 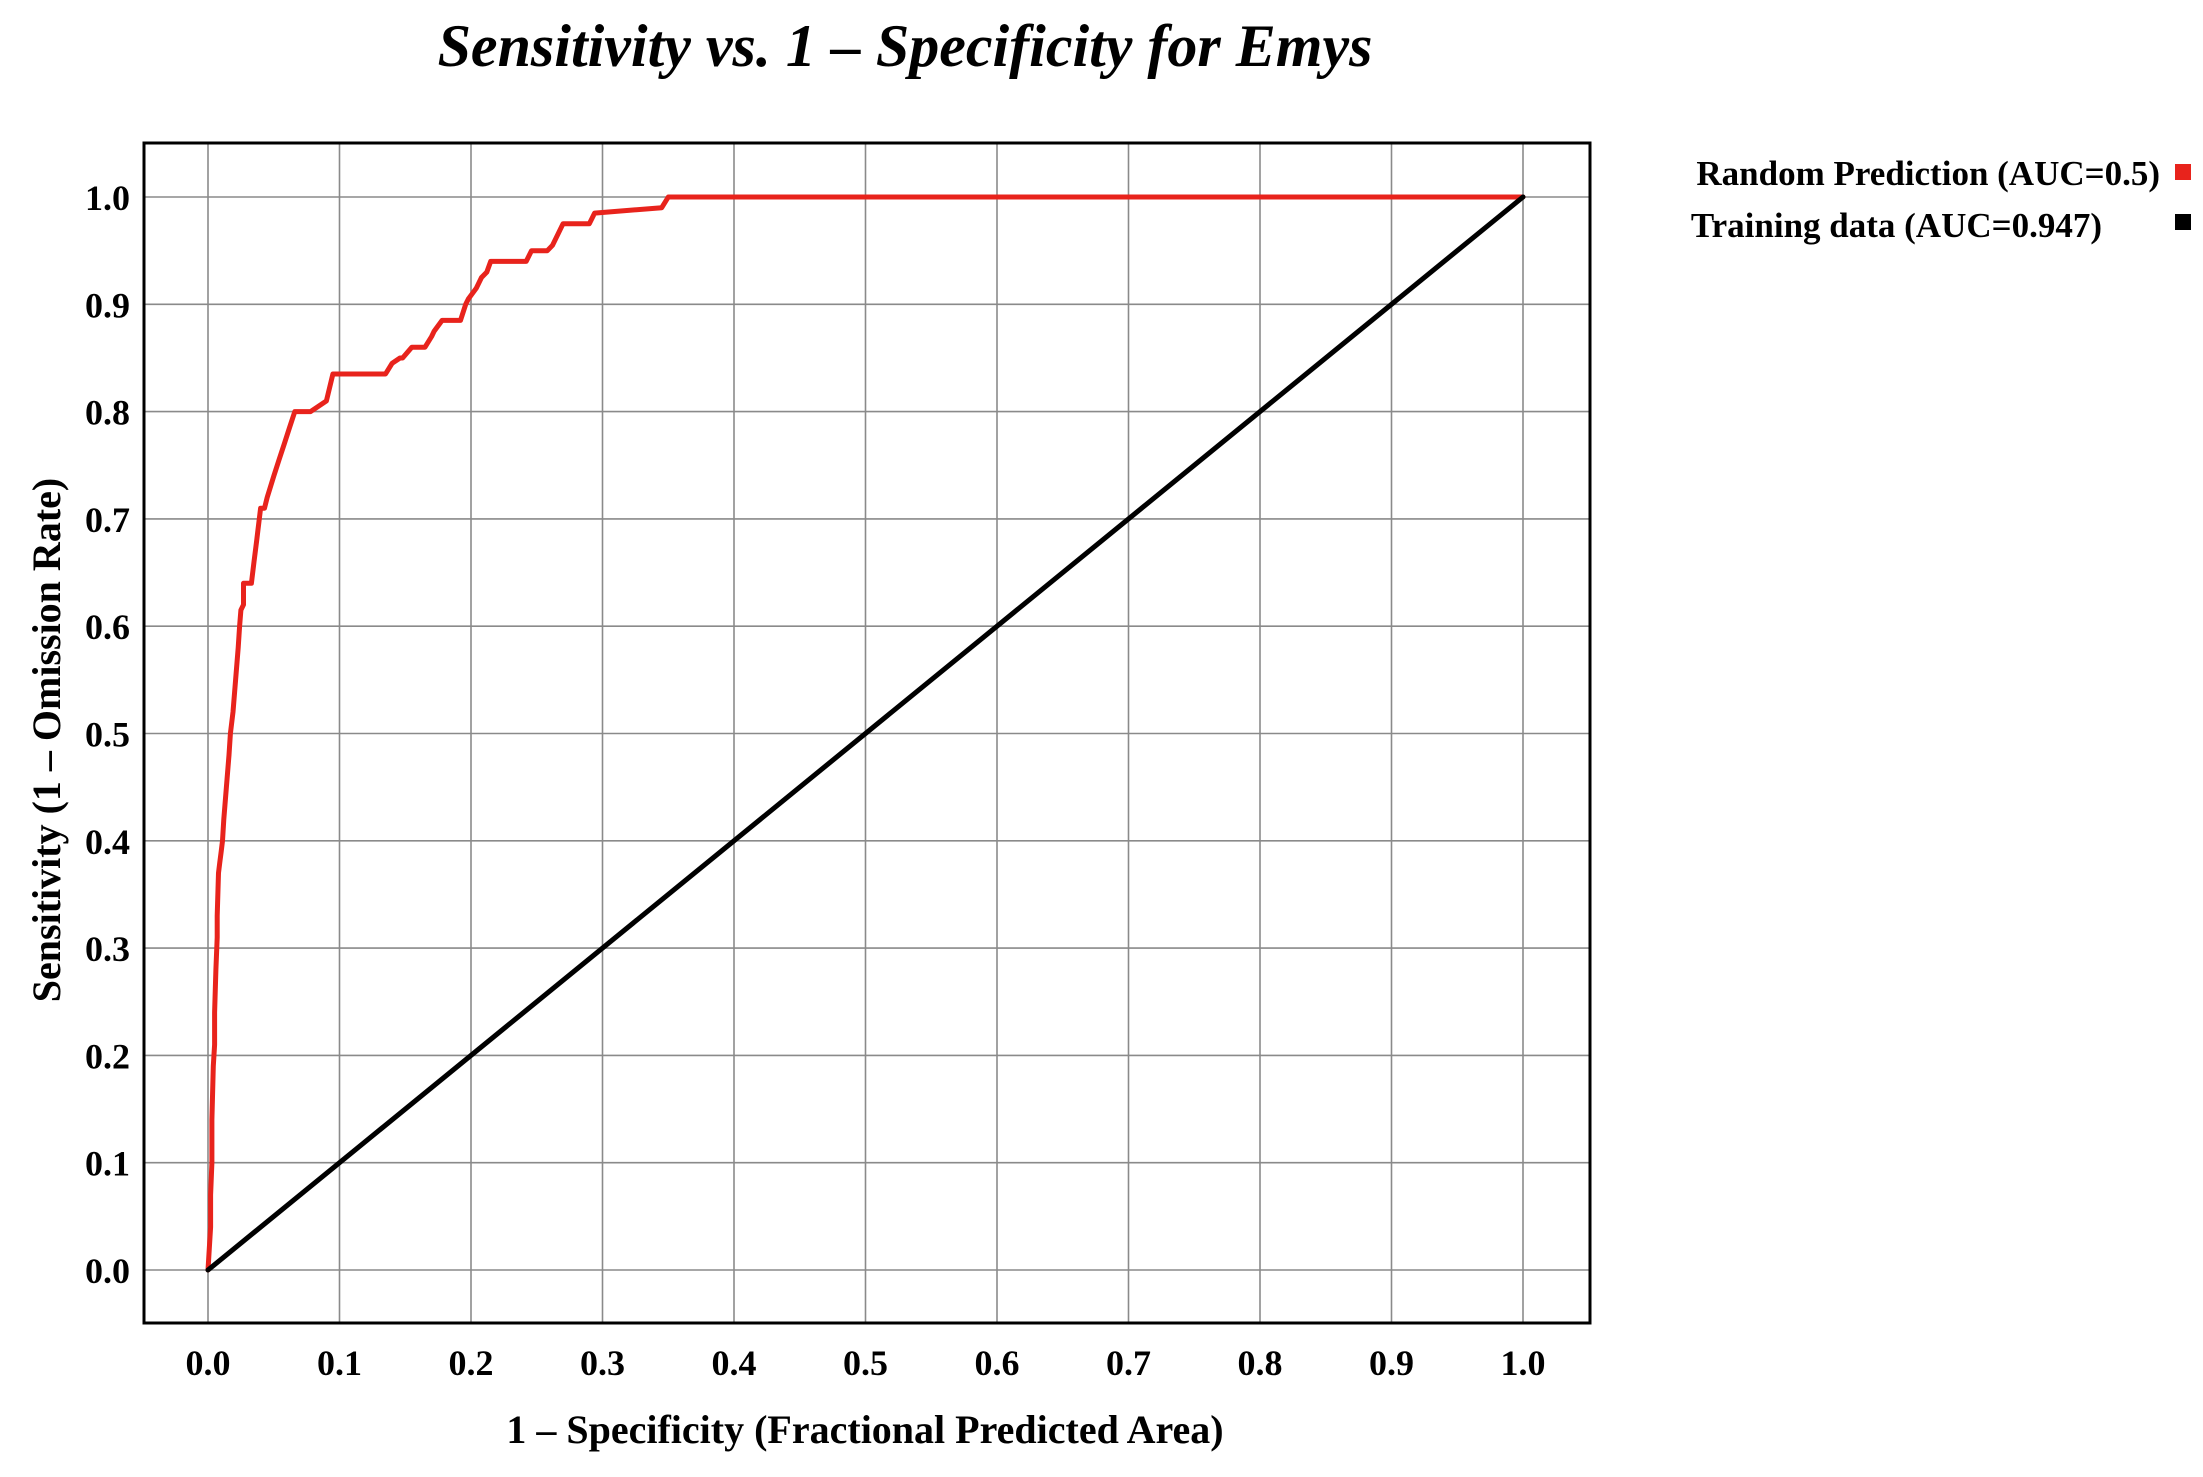 I want to click on x-tick-label: 0.4, so click(x=734, y=1363).